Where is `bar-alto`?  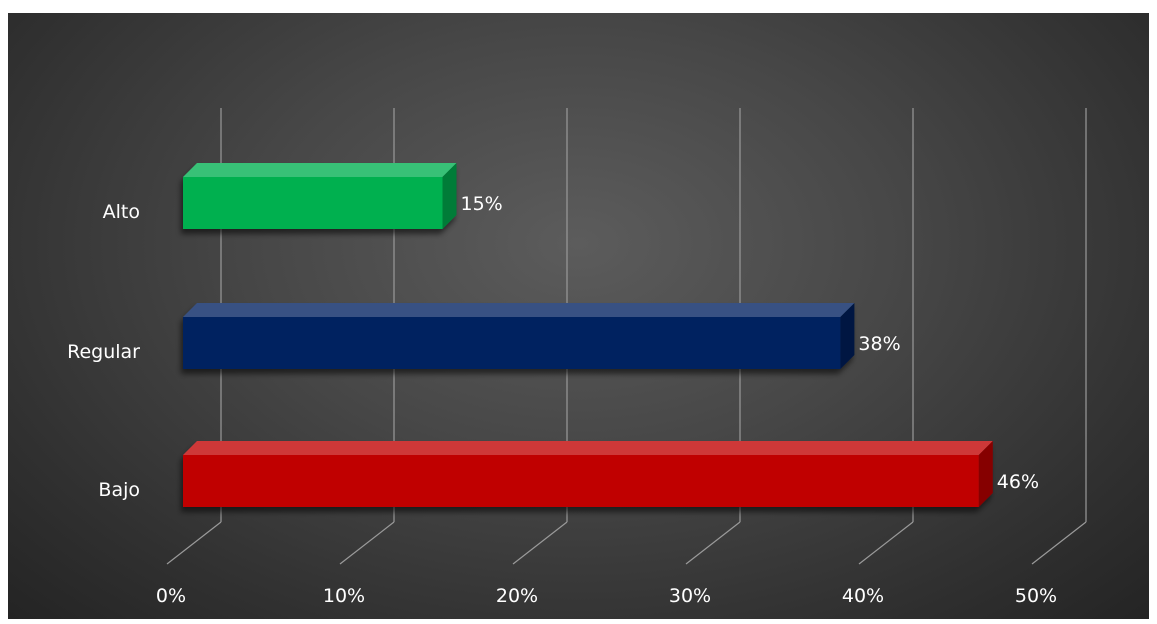 bar-alto is located at coordinates (320, 196).